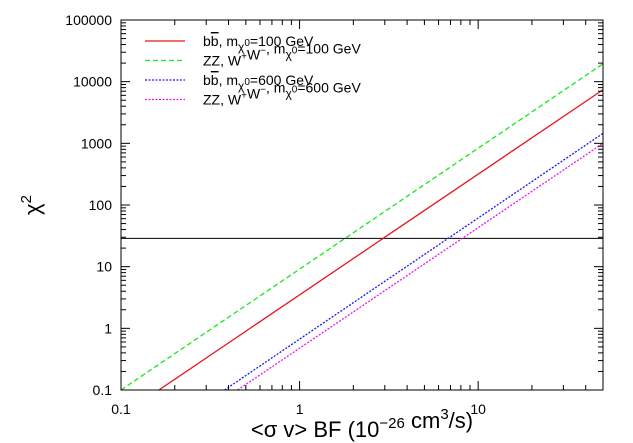  I want to click on y-tick-label: 0.1, so click(103, 390).